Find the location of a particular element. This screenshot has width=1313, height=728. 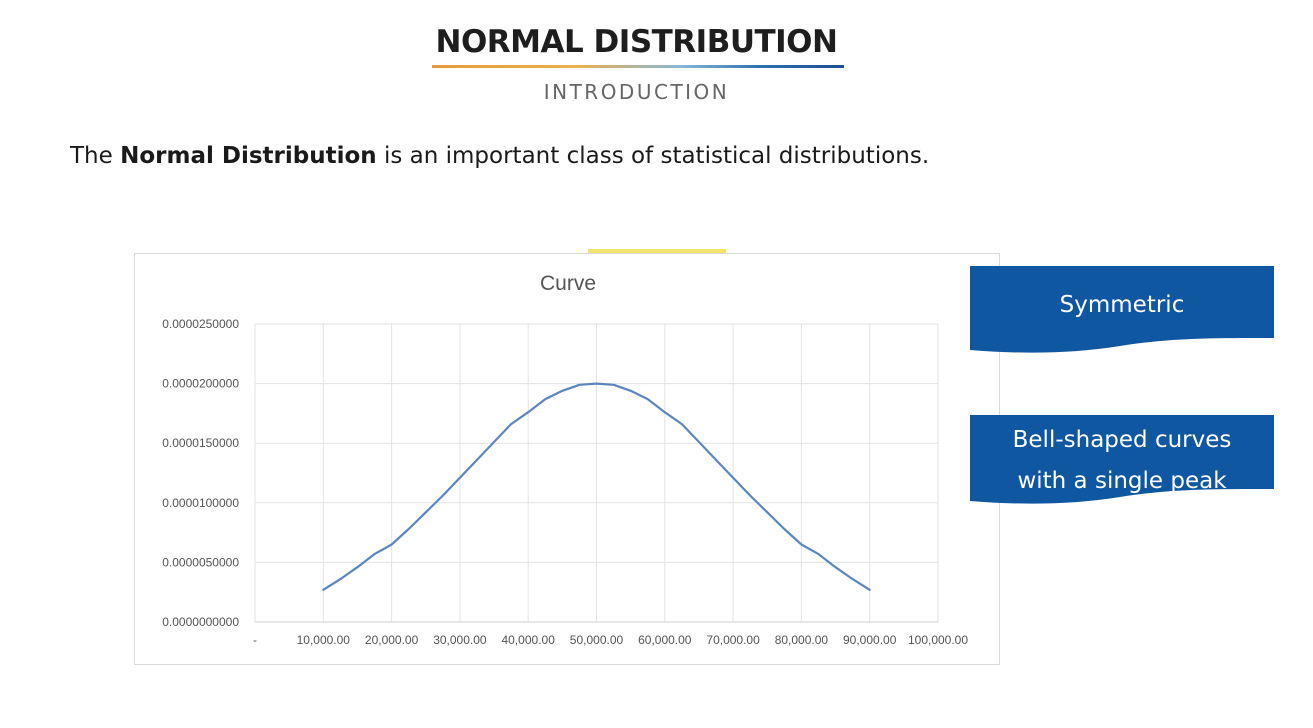

chart-title: Curve is located at coordinates (568, 283).